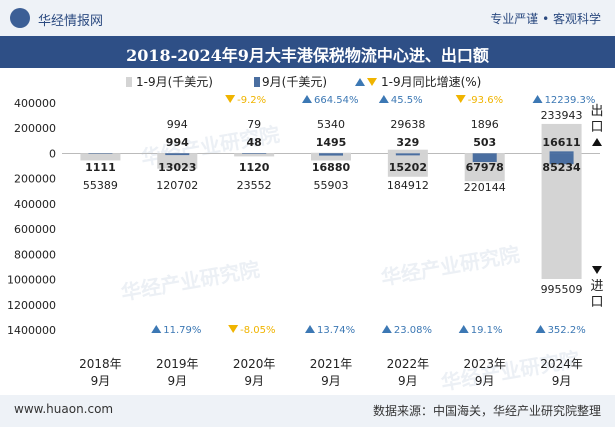 This screenshot has width=615, height=427. Describe the element at coordinates (484, 364) in the screenshot. I see `x-tick-label: 2023年` at that location.